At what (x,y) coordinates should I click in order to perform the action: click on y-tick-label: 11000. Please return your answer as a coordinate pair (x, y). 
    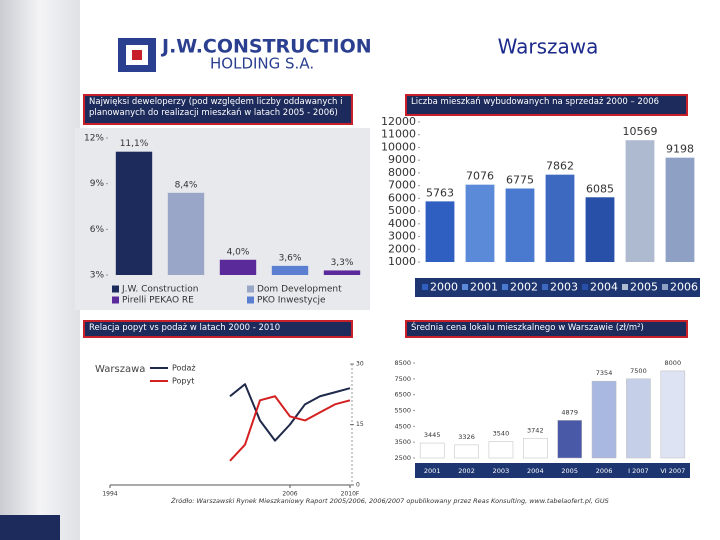
    Looking at the image, I should click on (398, 134).